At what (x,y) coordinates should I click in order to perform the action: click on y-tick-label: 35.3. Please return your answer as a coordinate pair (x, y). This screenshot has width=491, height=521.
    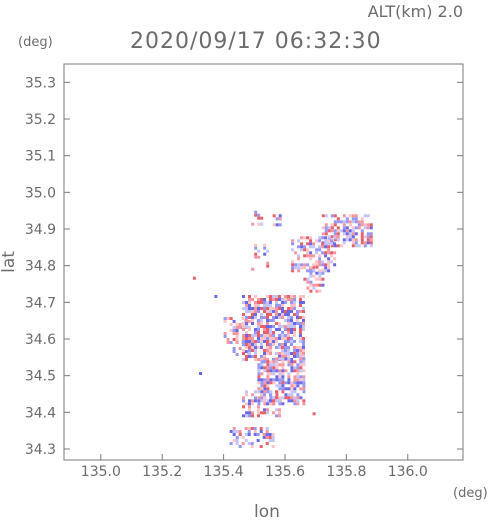
    Looking at the image, I should click on (40, 83).